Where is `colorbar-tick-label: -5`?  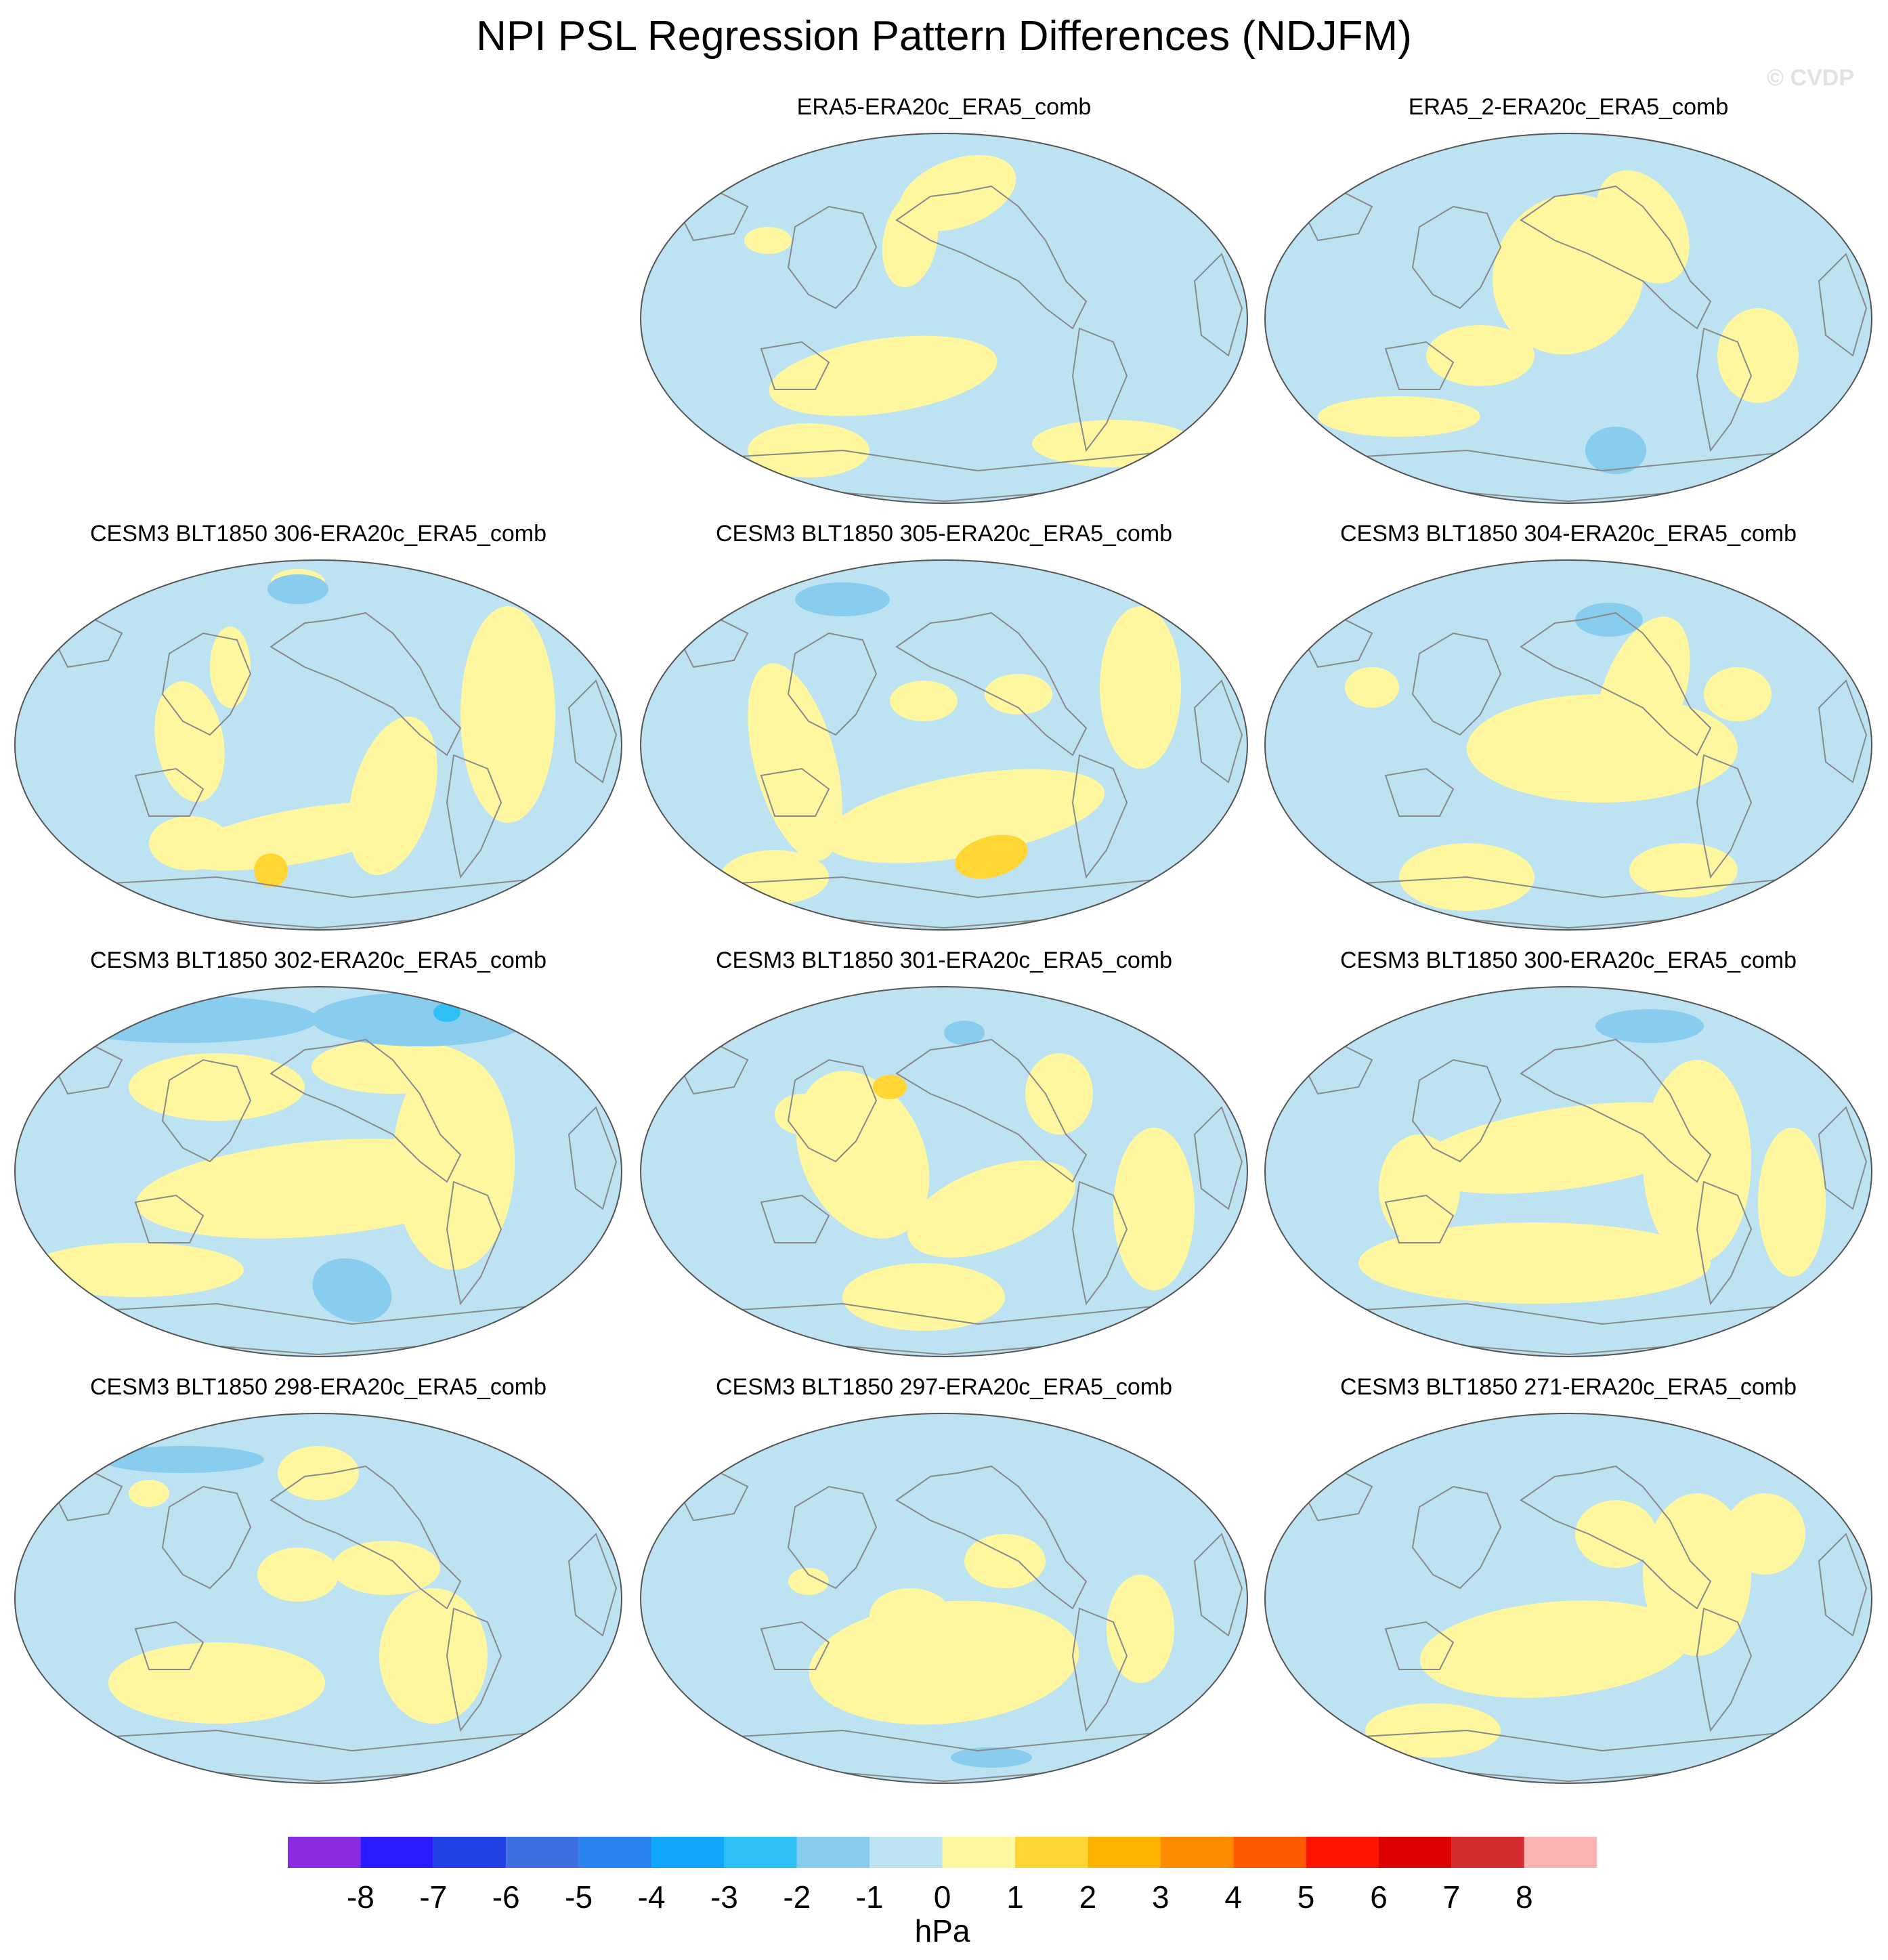 colorbar-tick-label: -5 is located at coordinates (579, 1897).